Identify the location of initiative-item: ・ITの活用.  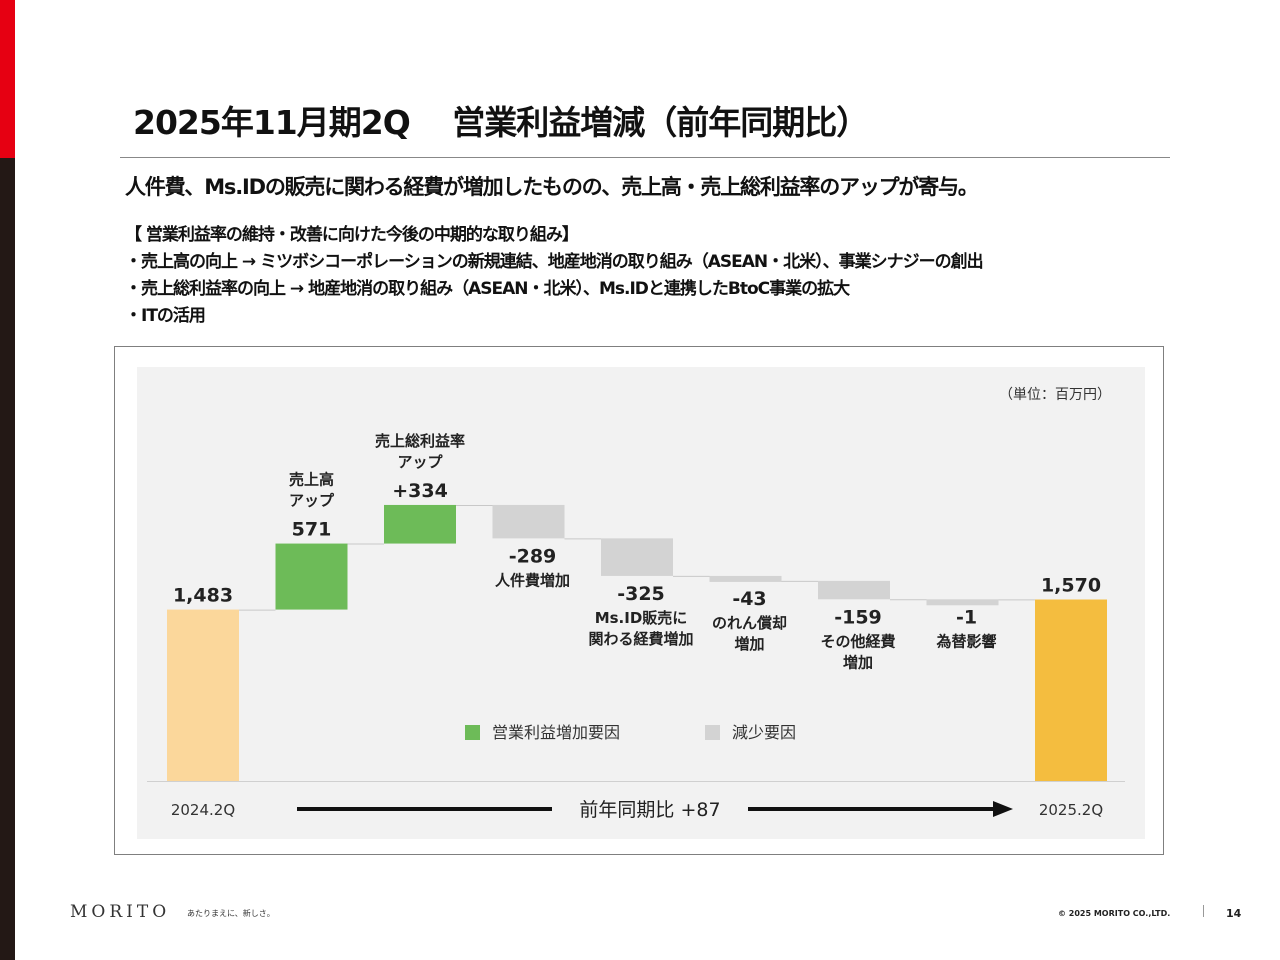
(165, 316).